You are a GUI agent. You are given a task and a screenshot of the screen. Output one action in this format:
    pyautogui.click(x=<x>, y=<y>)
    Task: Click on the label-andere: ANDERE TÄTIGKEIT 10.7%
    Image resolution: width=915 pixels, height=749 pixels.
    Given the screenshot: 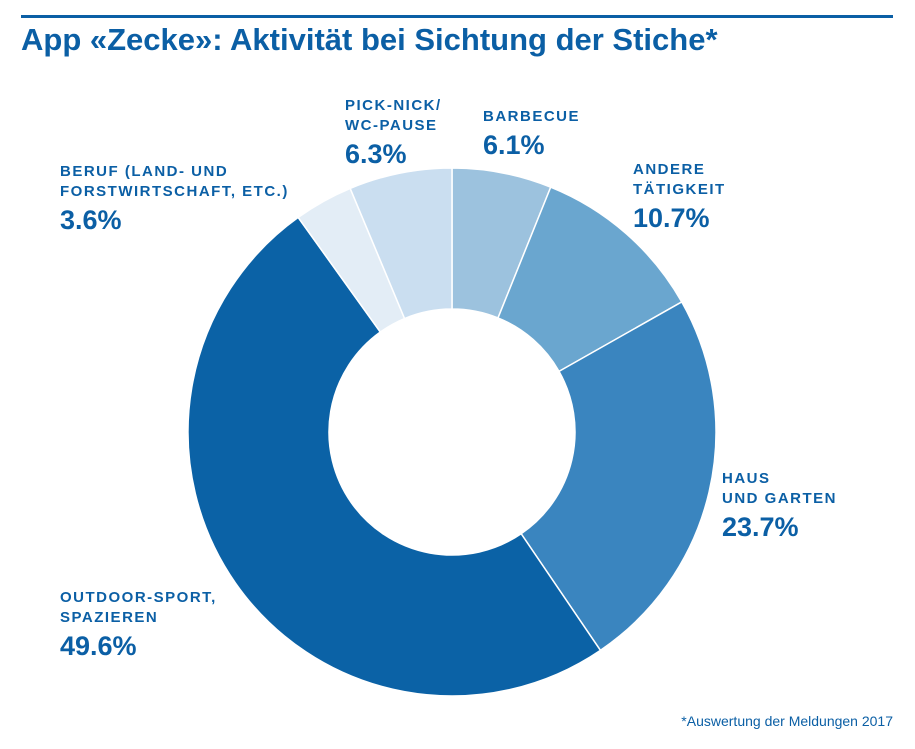 What is the action you would take?
    pyautogui.click(x=679, y=197)
    